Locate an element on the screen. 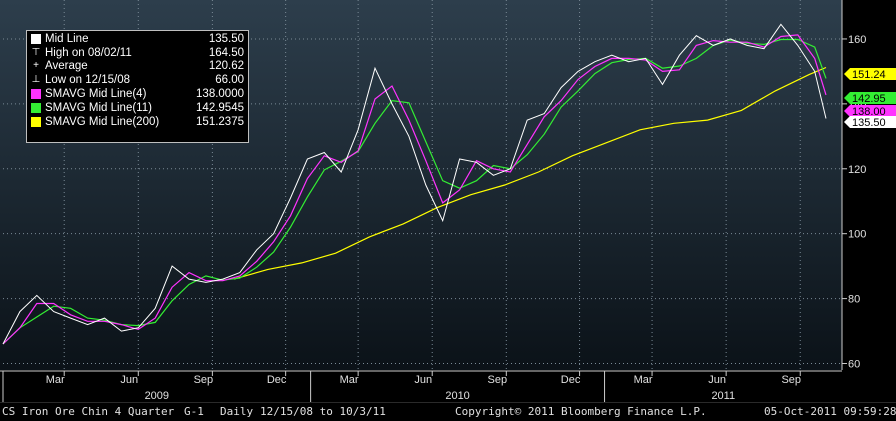 This screenshot has width=896, height=421. low-marker-icon: ⊥ is located at coordinates (36, 80).